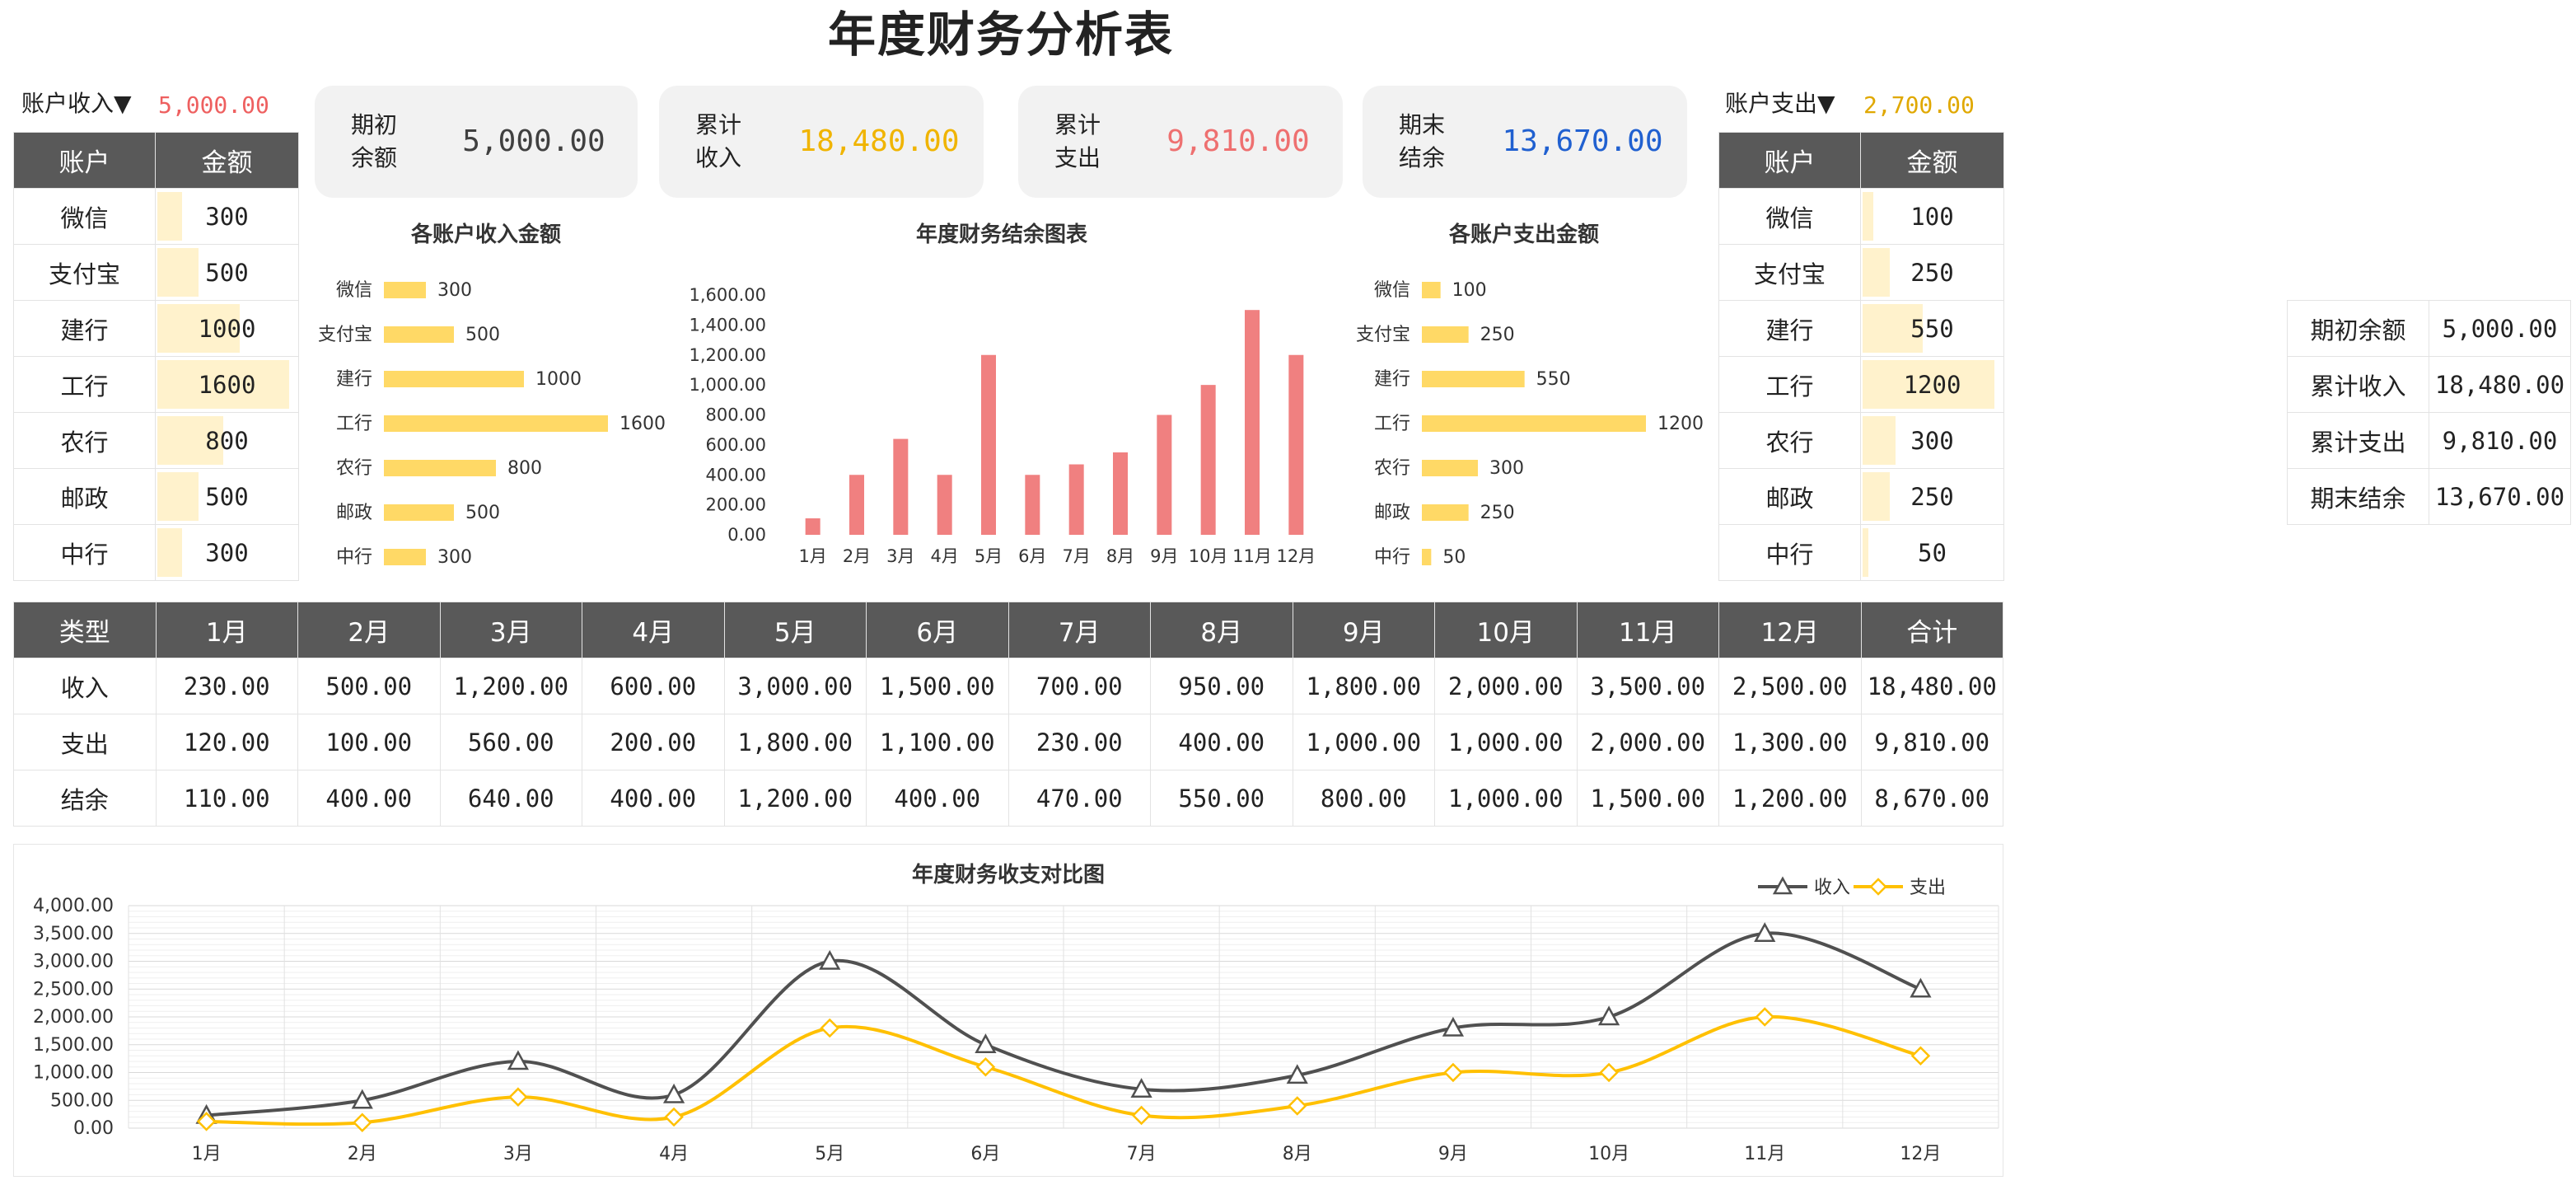  Describe the element at coordinates (1932, 385) in the screenshot. I see `account-amount: 1200` at that location.